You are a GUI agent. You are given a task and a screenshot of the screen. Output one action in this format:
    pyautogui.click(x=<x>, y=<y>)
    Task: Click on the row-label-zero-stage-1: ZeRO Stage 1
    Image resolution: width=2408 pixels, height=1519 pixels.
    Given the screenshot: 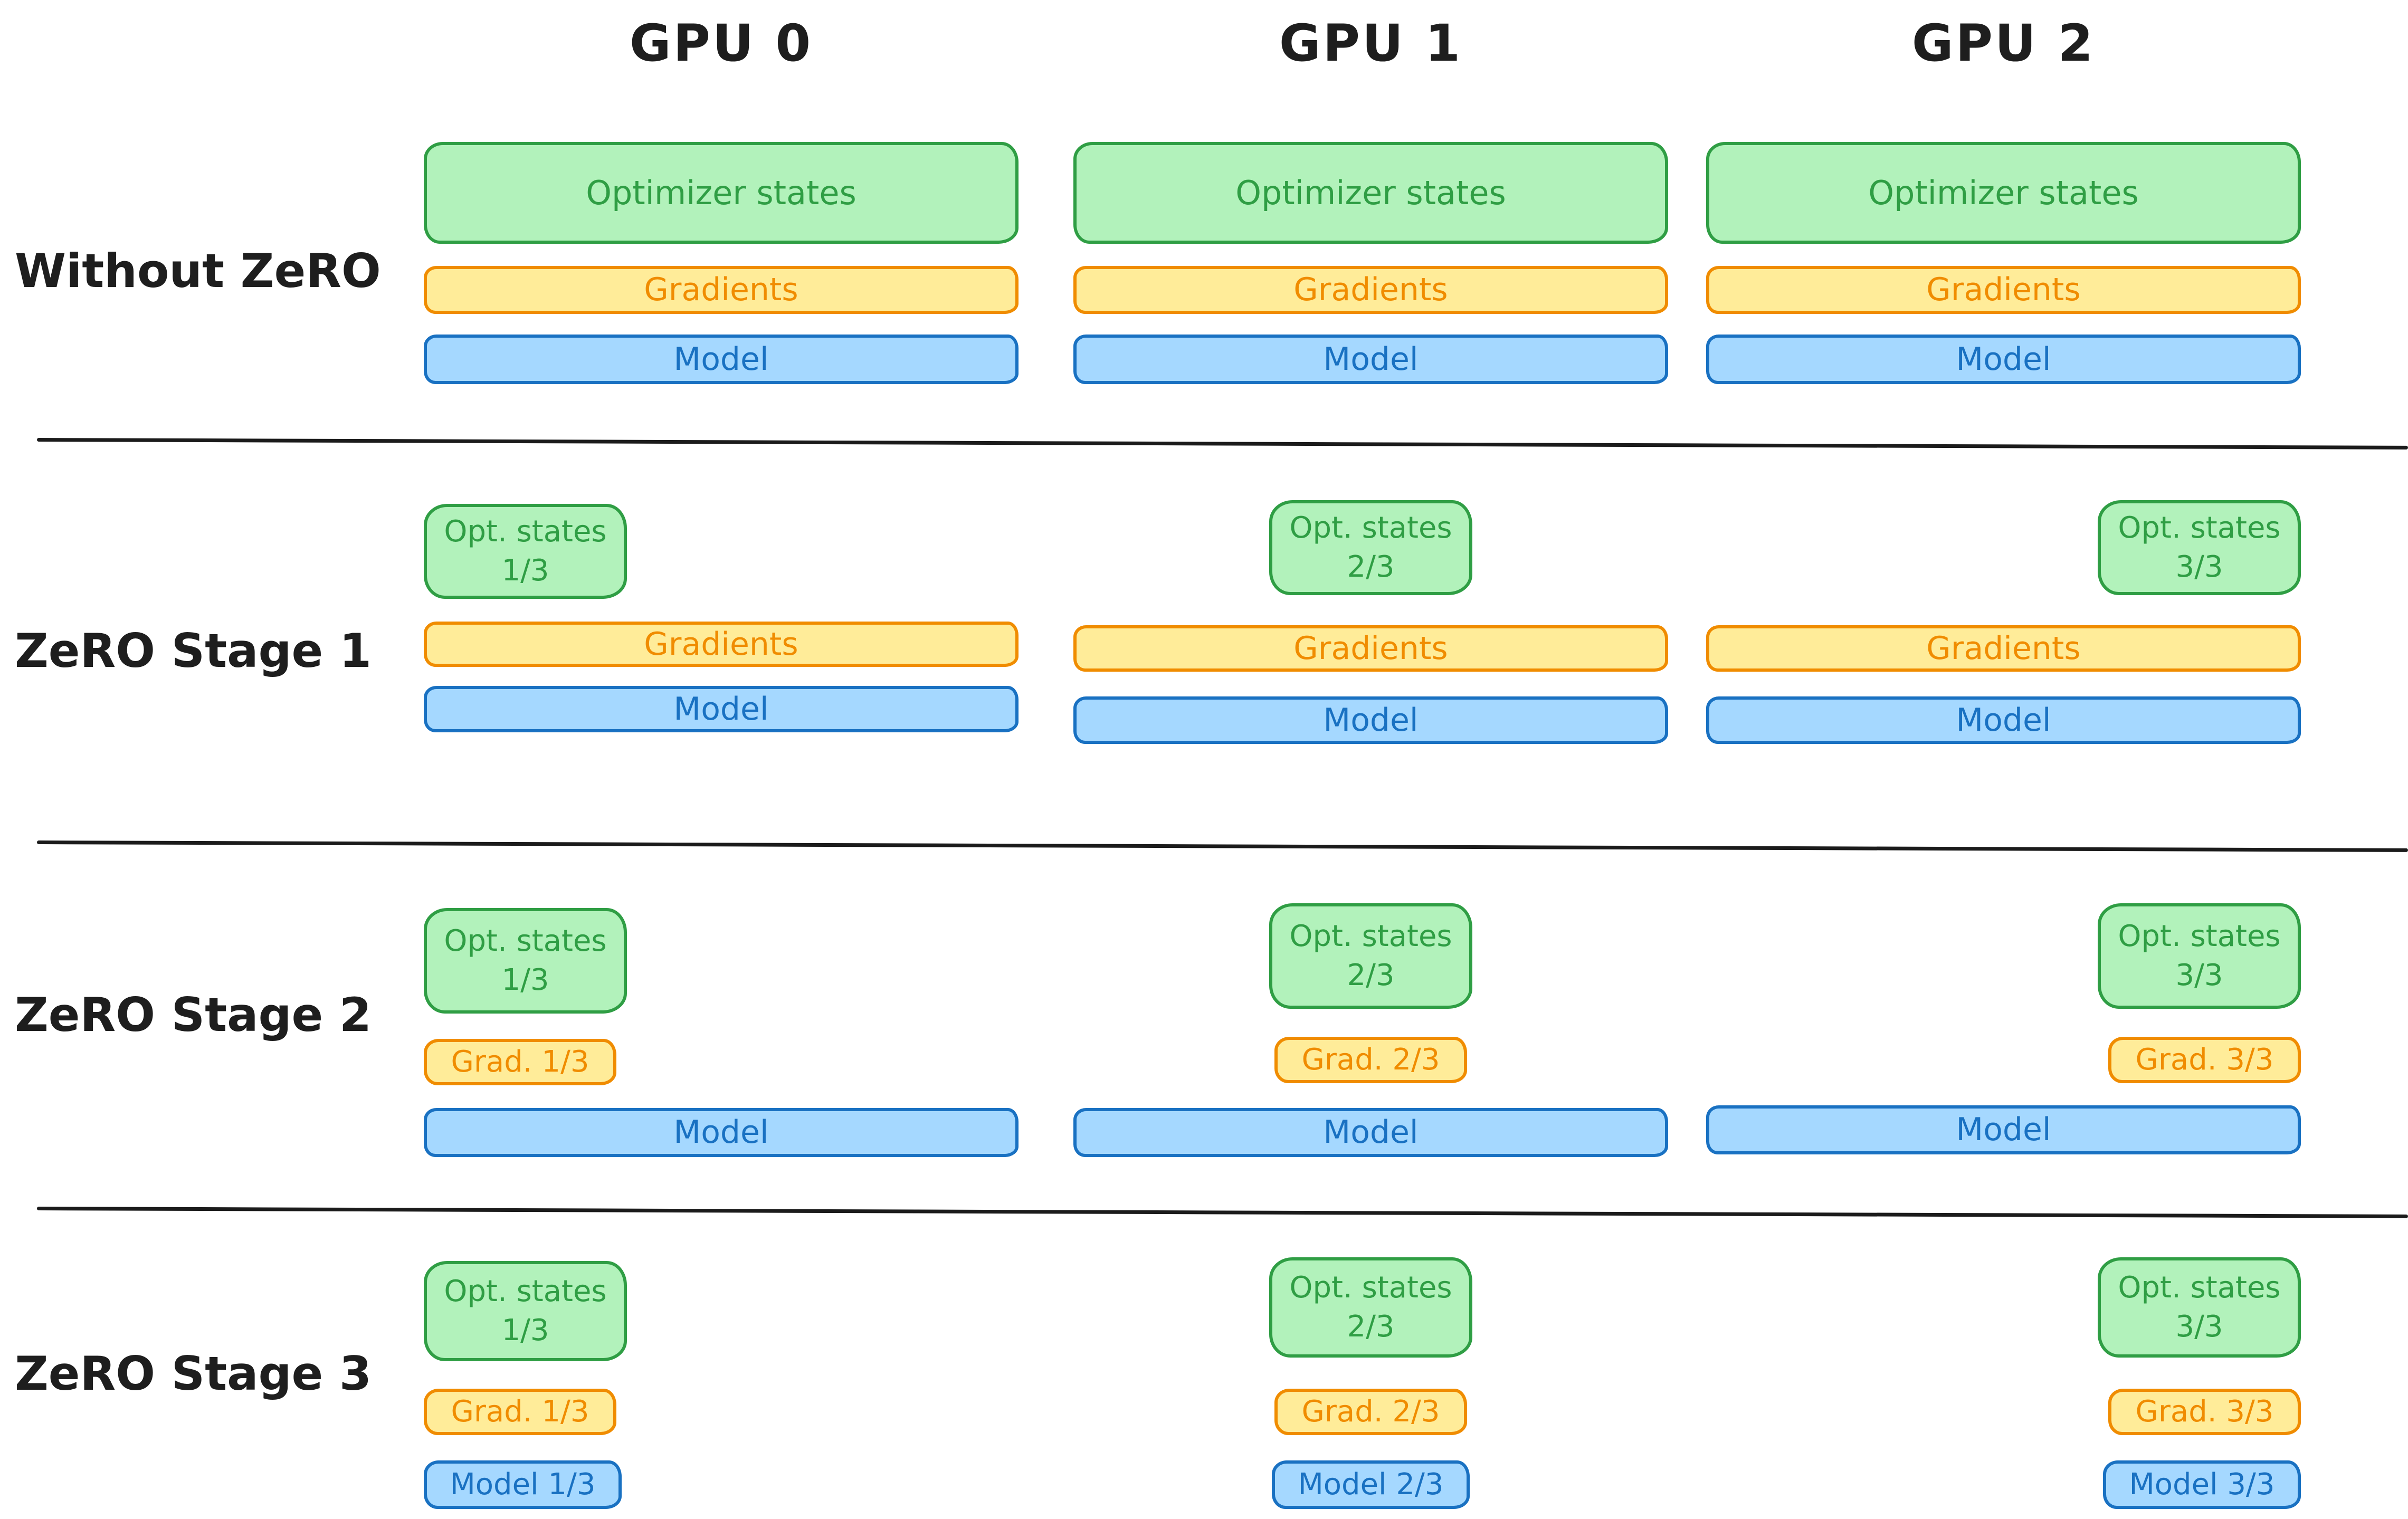 What is the action you would take?
    pyautogui.click(x=193, y=650)
    